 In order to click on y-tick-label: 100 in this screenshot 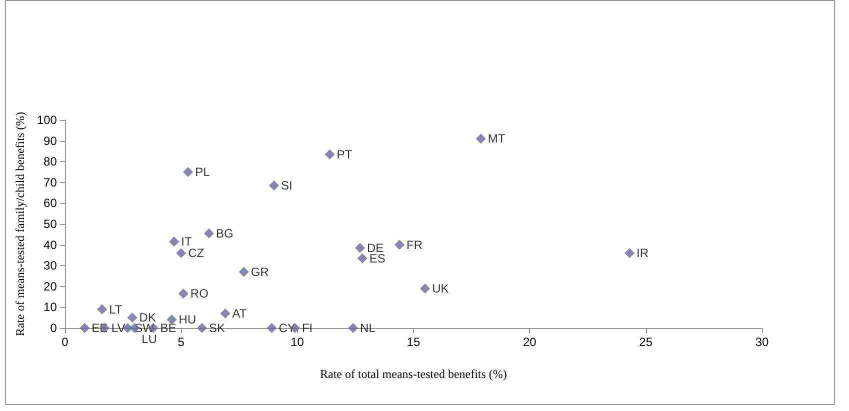, I will do `click(47, 120)`.